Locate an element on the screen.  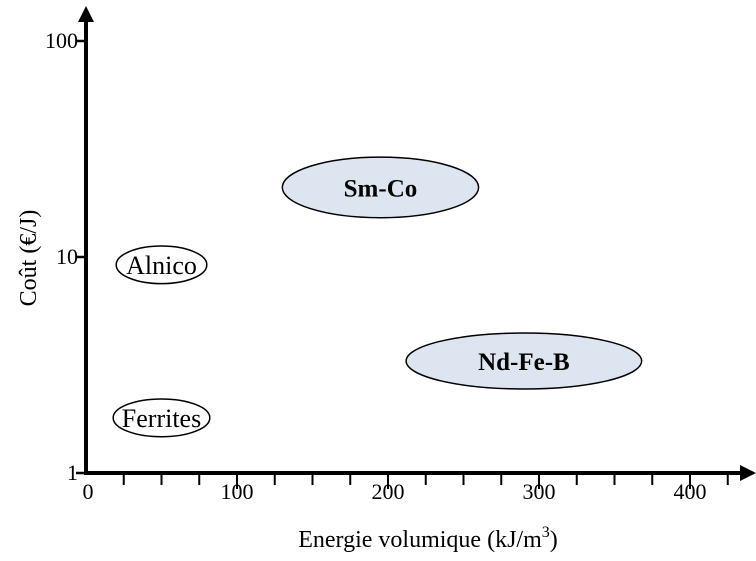
x-axis-arrow is located at coordinates (748, 473).